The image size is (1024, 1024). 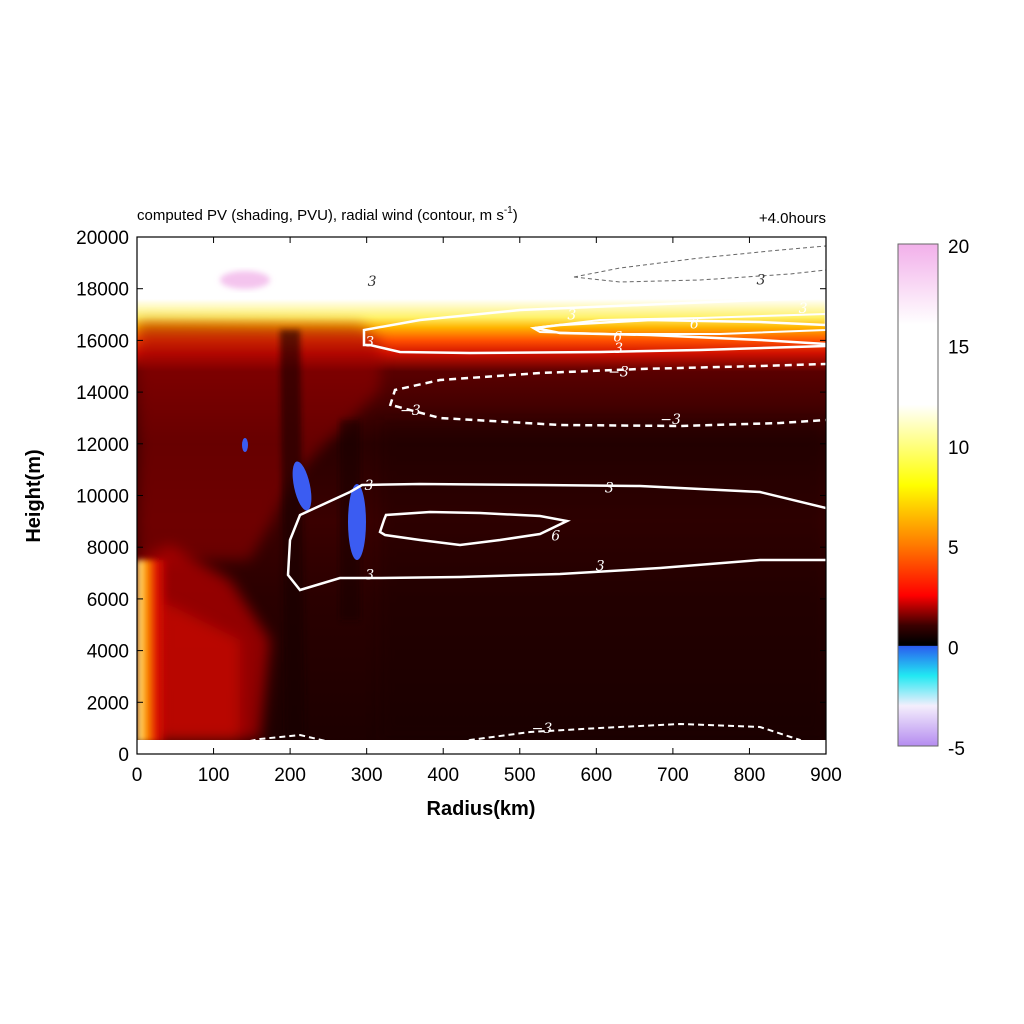 I want to click on y-tick-label: 8000, so click(x=108, y=548).